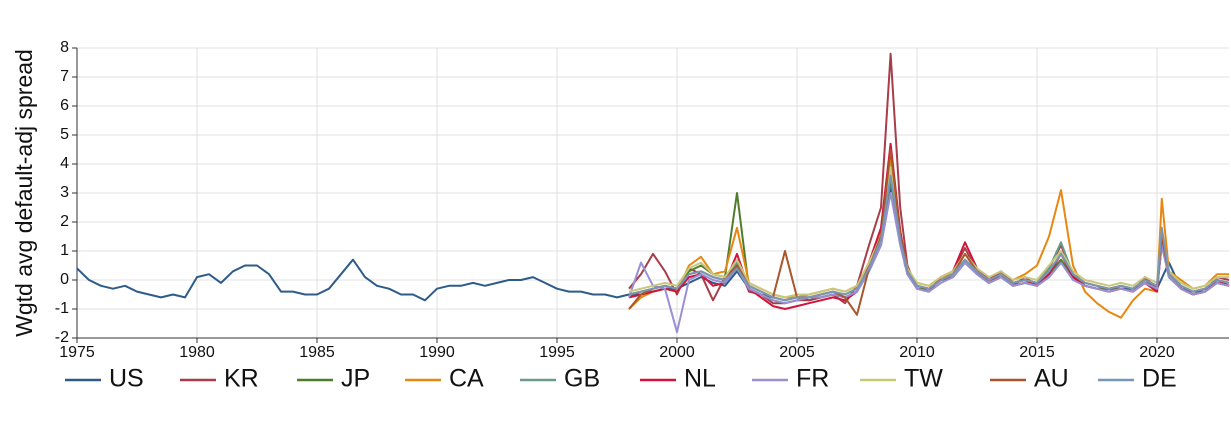 This screenshot has width=1231, height=422. Describe the element at coordinates (437, 352) in the screenshot. I see `x-tick-label: 1990` at that location.